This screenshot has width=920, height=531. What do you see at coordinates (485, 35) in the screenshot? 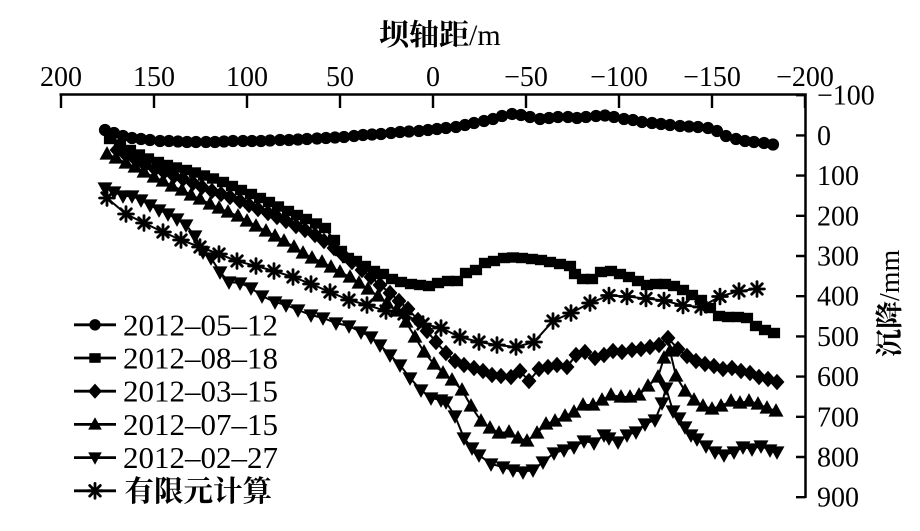
I see `svg-text: /m` at bounding box center [485, 35].